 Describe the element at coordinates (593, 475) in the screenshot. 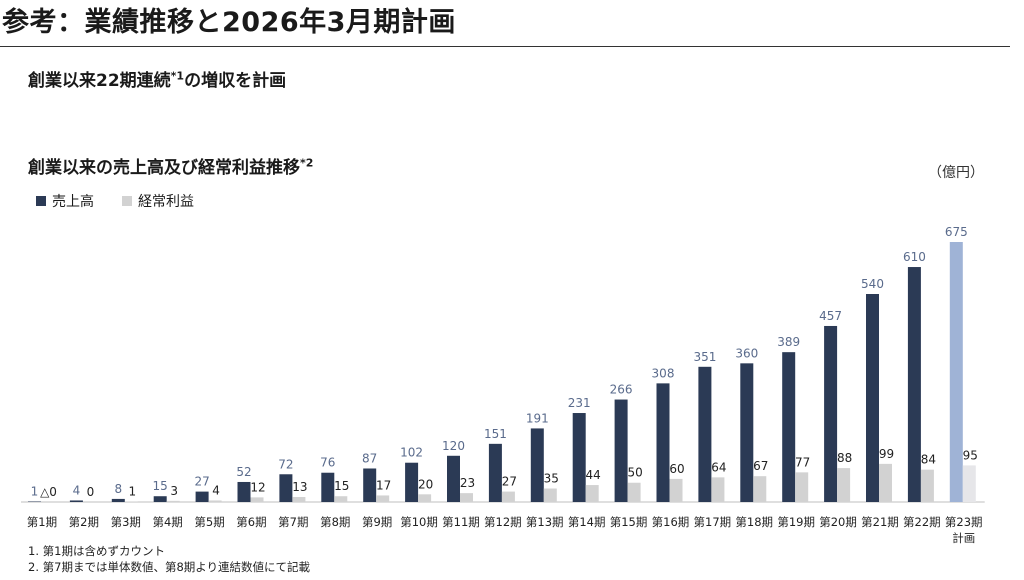

I see `data-label-profit-14: 44` at that location.